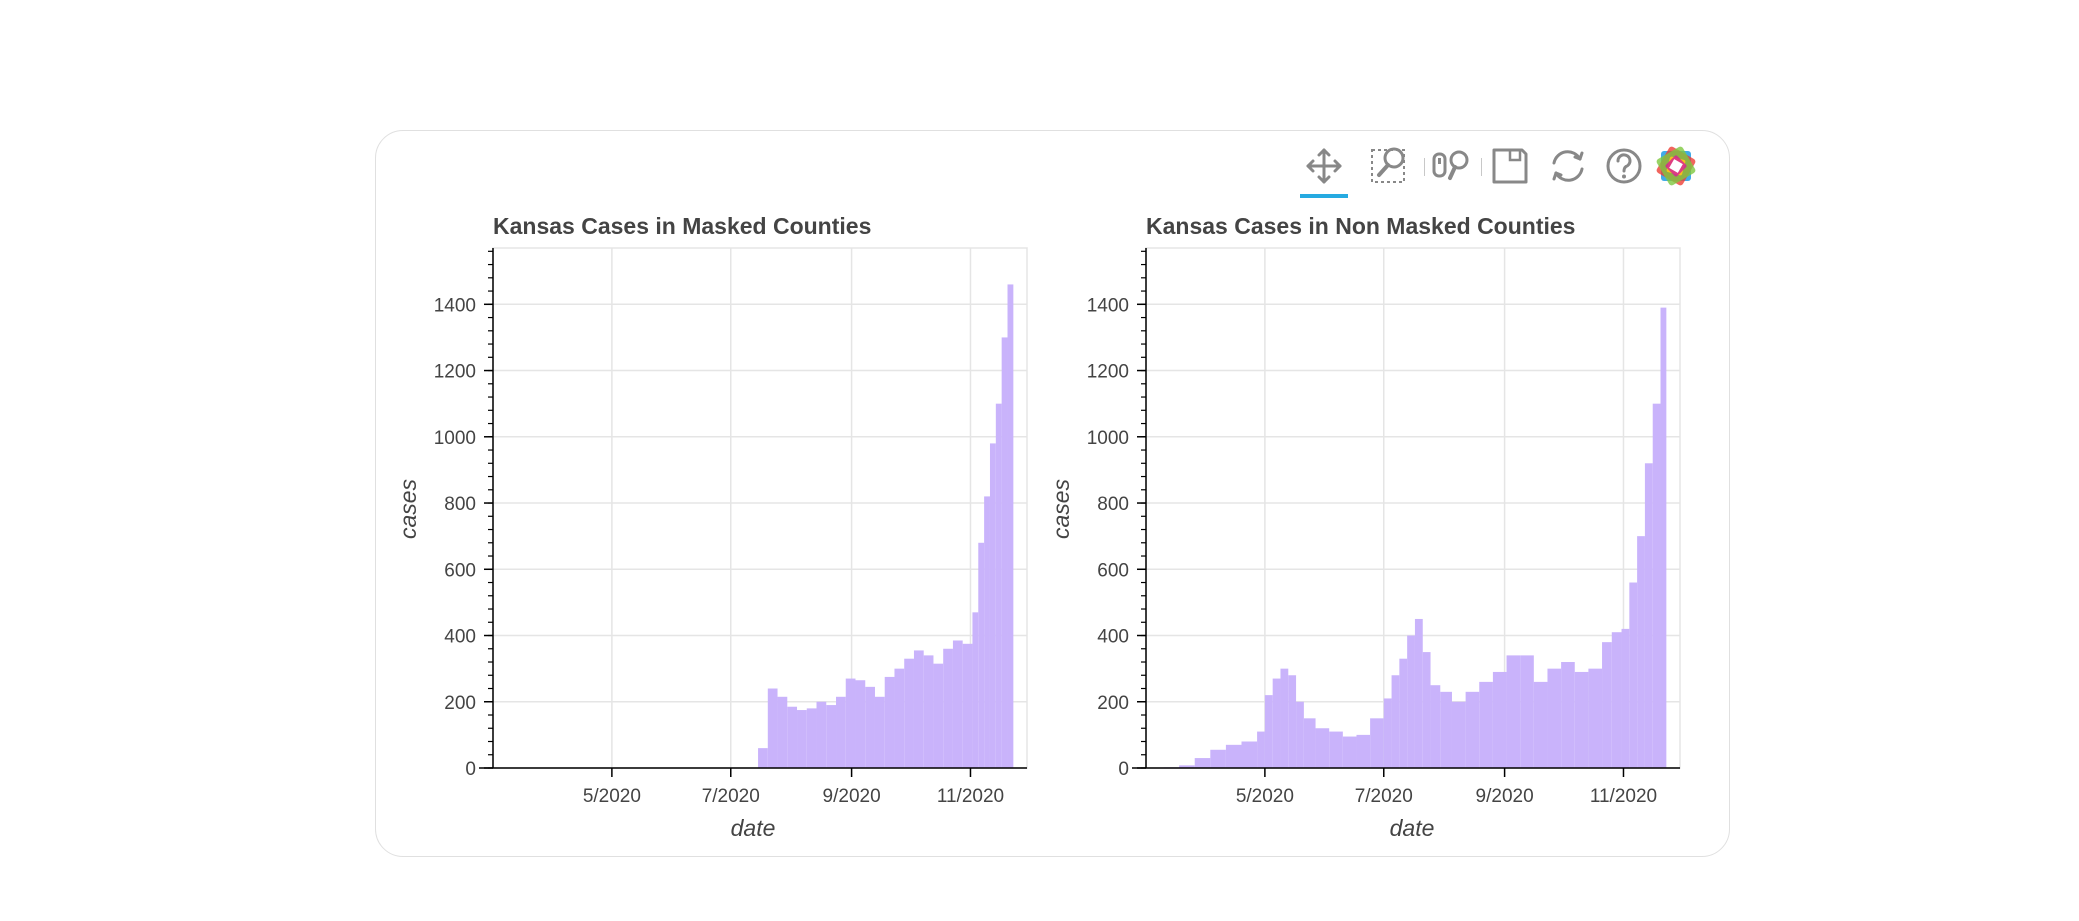 The height and width of the screenshot is (921, 2079). I want to click on wheel-zoom-icon, so click(1450, 165).